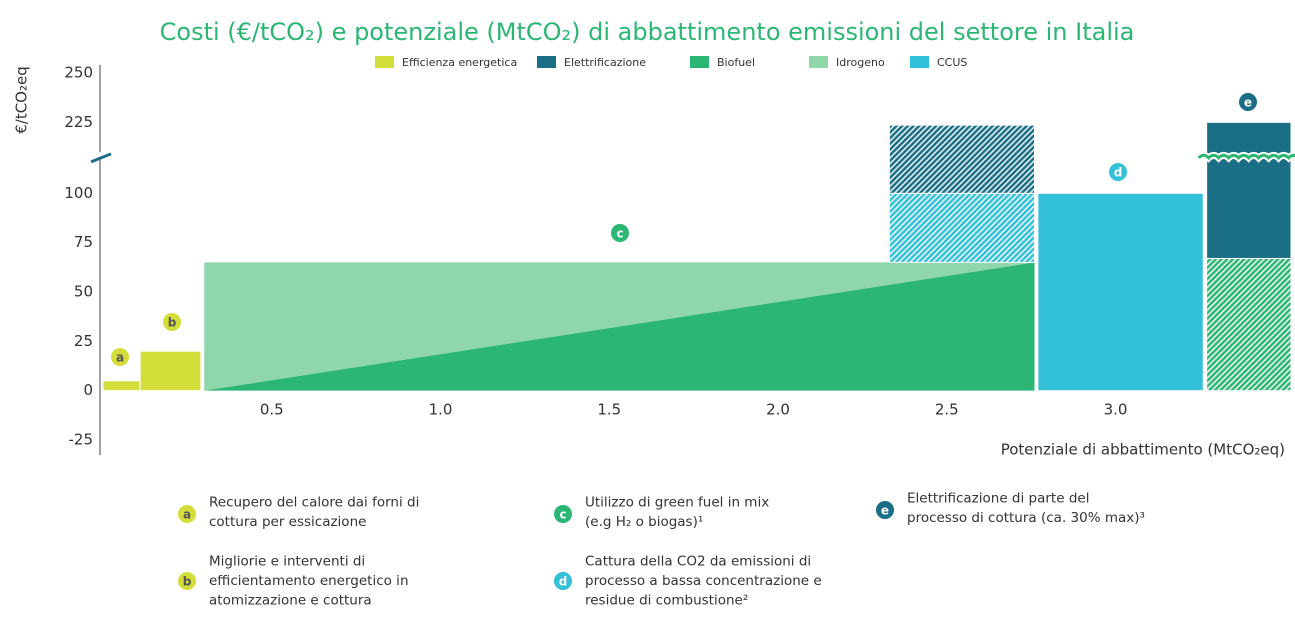 Image resolution: width=1295 pixels, height=619 pixels. Describe the element at coordinates (441, 410) in the screenshot. I see `x-tick-label: 1.0` at that location.